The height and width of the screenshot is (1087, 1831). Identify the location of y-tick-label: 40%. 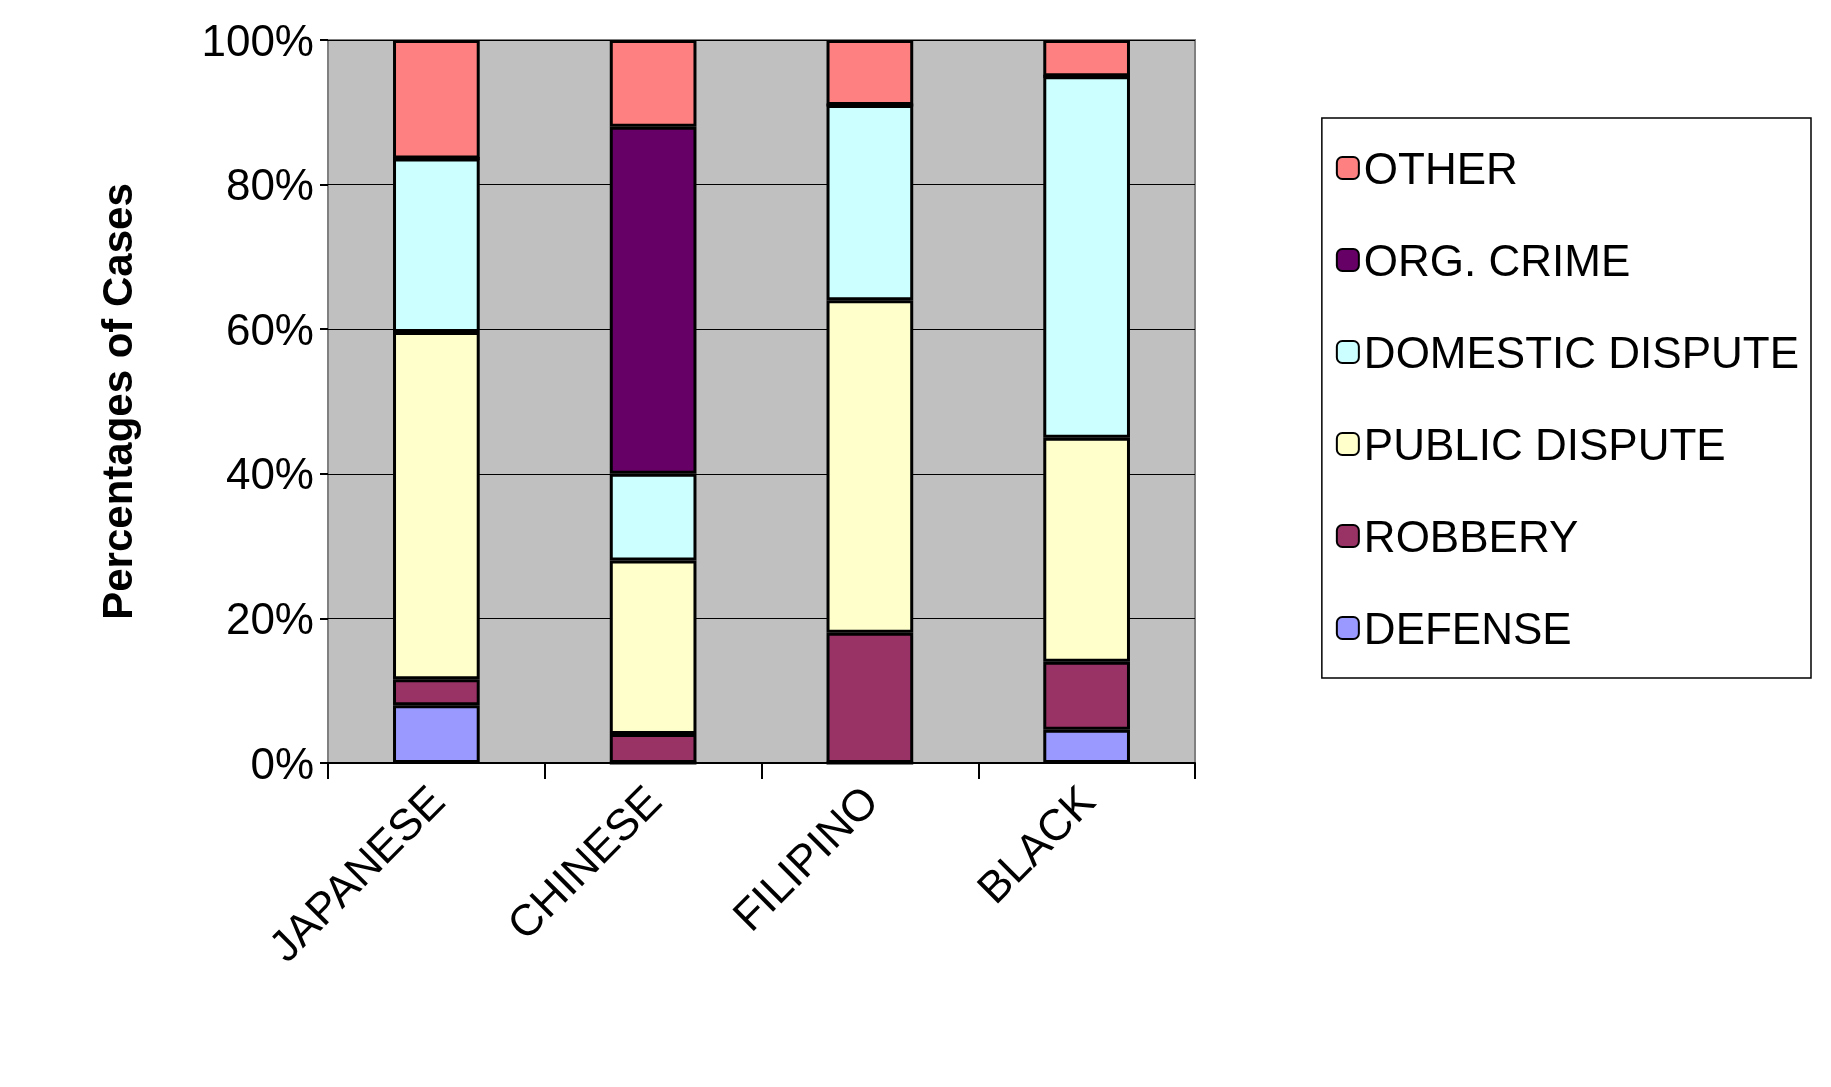
(269, 474).